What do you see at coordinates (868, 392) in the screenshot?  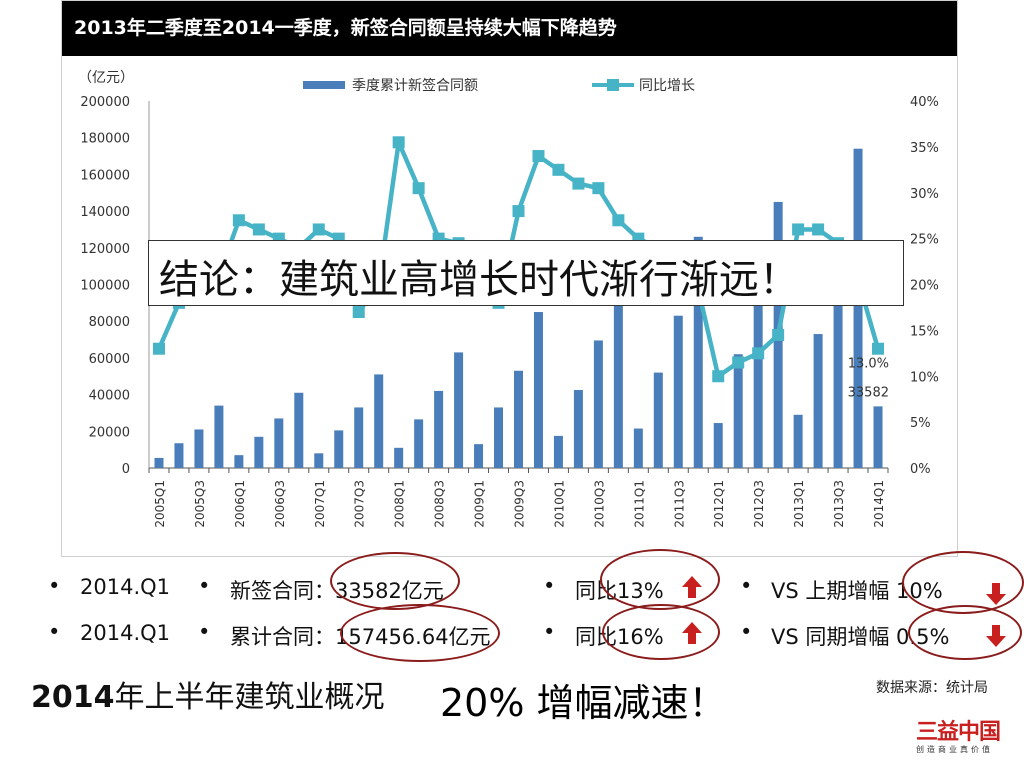 I see `data-label: 33582` at bounding box center [868, 392].